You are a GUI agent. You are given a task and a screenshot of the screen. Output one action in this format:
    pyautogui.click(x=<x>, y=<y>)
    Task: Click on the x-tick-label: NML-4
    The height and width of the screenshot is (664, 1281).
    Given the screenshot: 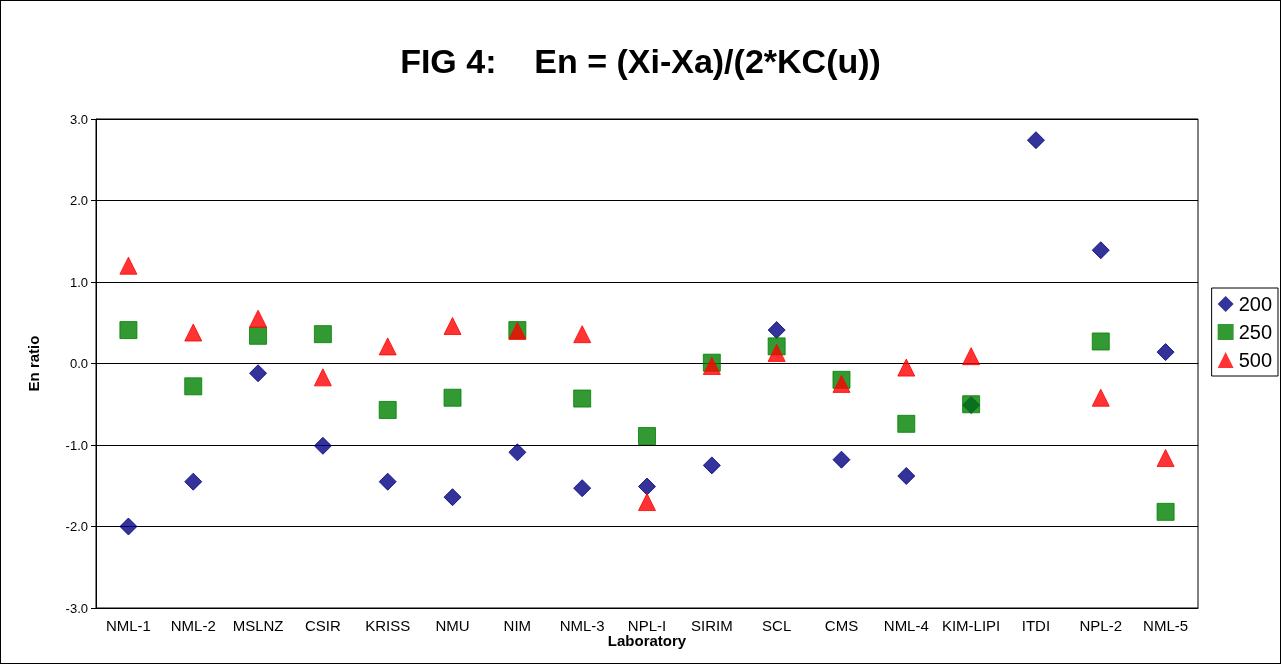 What is the action you would take?
    pyautogui.click(x=906, y=625)
    